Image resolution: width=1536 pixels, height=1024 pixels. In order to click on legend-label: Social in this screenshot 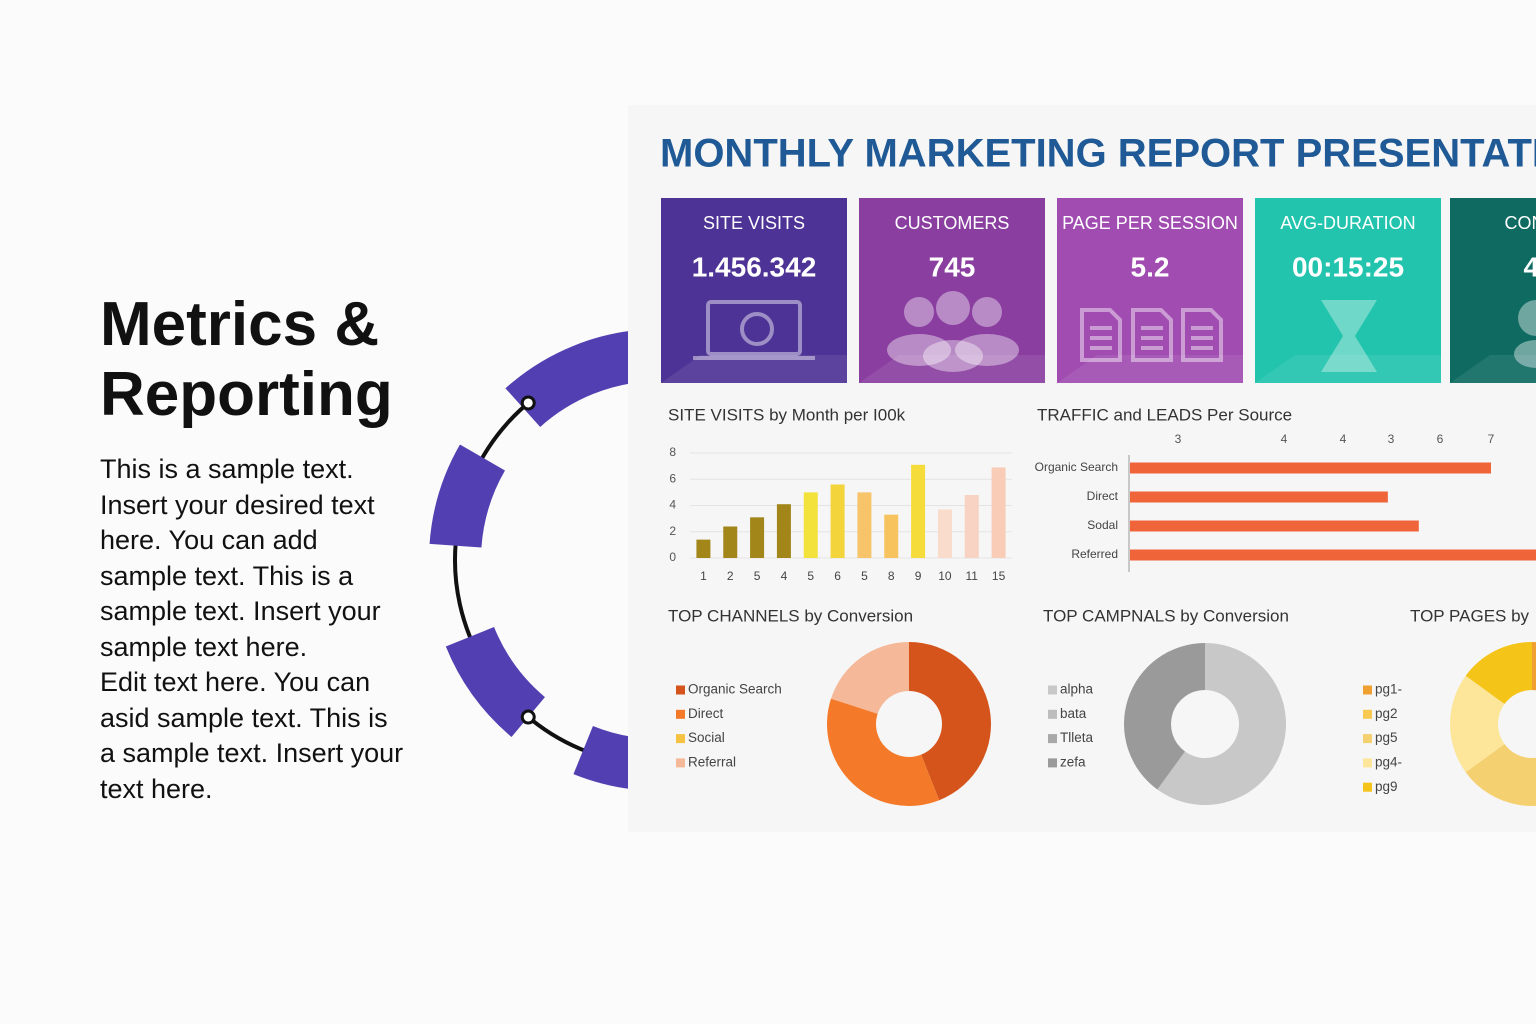, I will do `click(706, 737)`.